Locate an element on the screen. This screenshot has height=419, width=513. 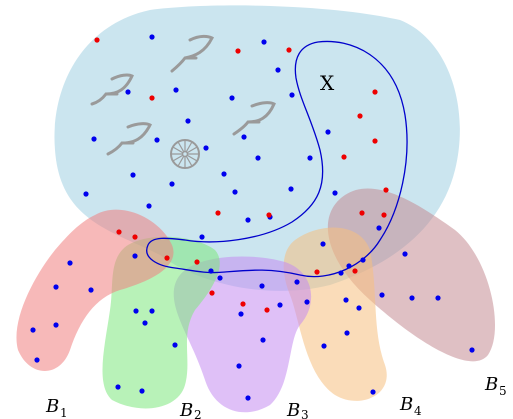
set-b1-region is located at coordinates (95, 290).